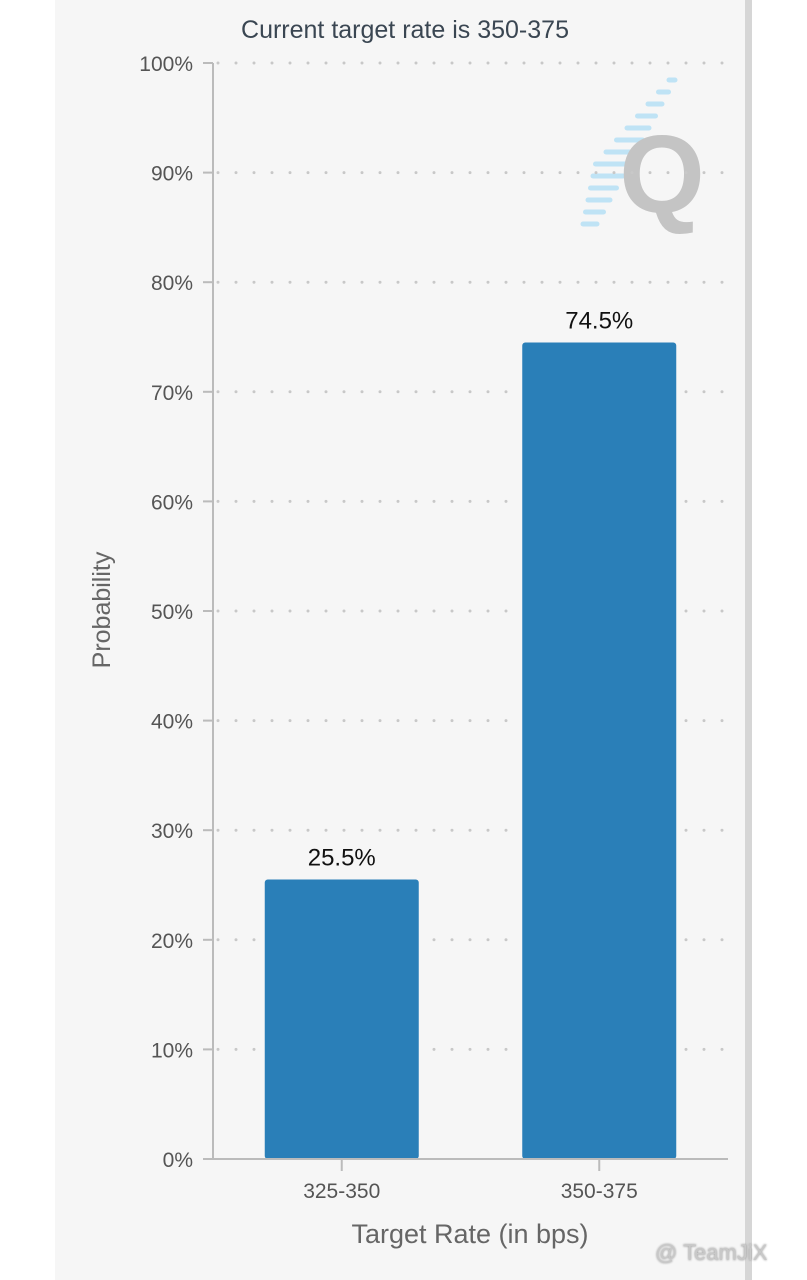 The width and height of the screenshot is (807, 1280). Describe the element at coordinates (172, 174) in the screenshot. I see `y-tick-label: 90%` at that location.